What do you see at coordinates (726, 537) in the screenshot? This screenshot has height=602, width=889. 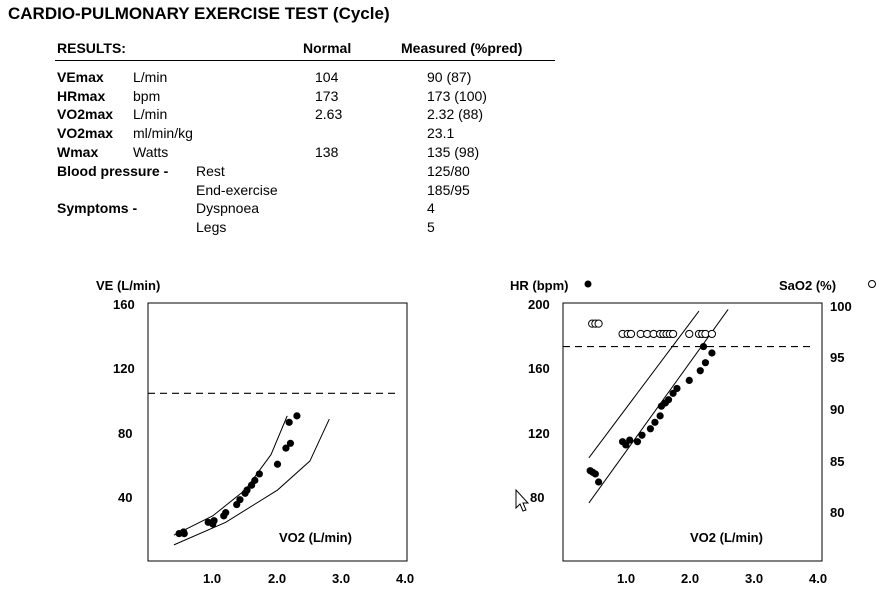 I see `hr-x-axis-label: VO2 (L/min)` at bounding box center [726, 537].